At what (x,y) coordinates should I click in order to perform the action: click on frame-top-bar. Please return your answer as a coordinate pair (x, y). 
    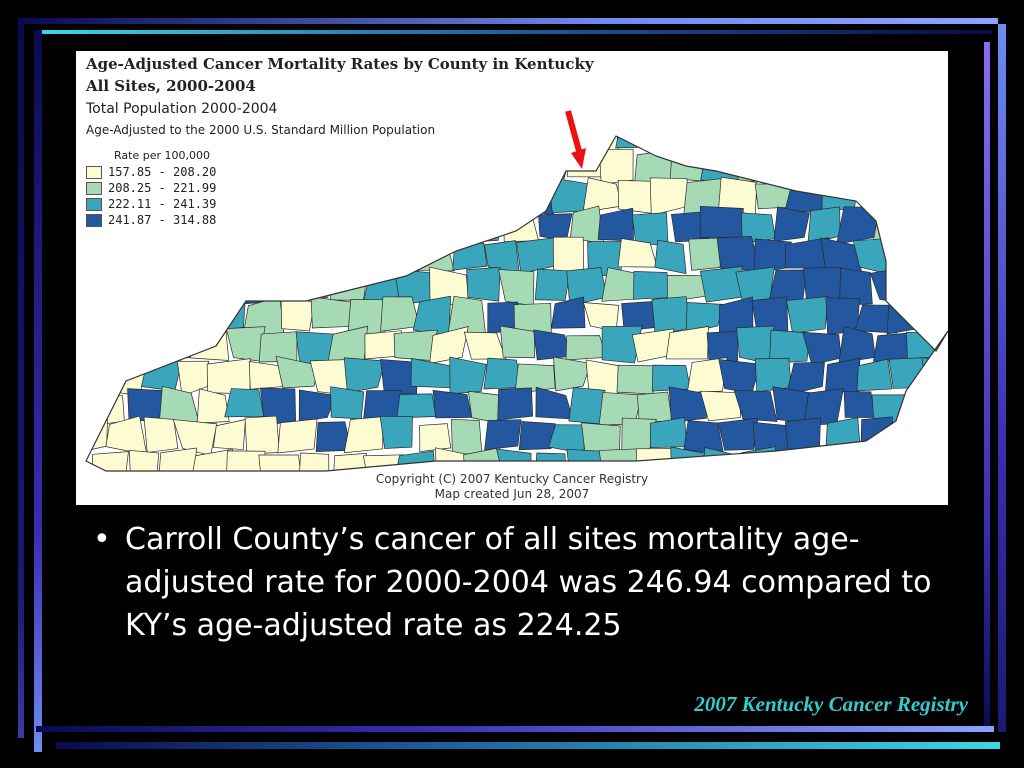
    Looking at the image, I should click on (508, 21).